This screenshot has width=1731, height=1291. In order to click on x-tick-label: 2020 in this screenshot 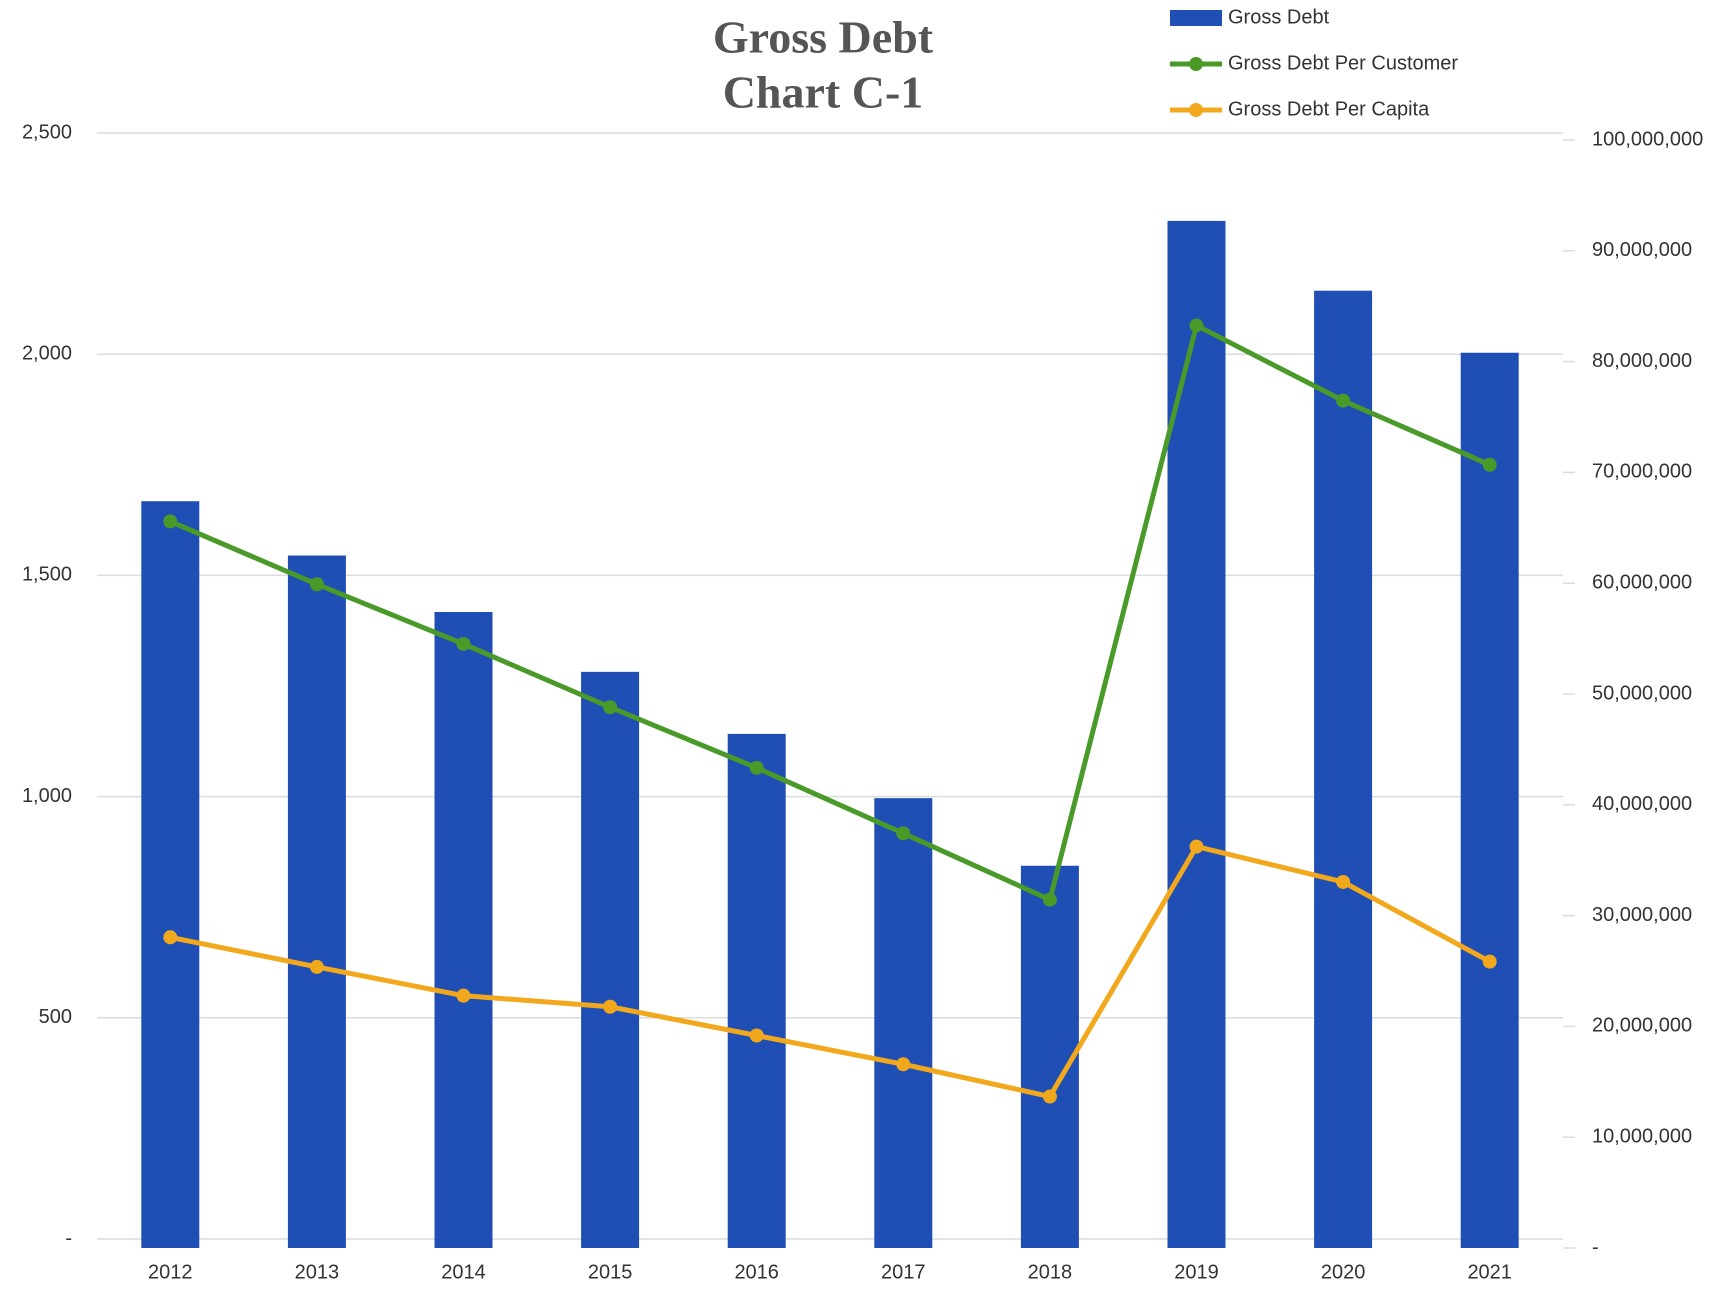, I will do `click(1343, 1272)`.